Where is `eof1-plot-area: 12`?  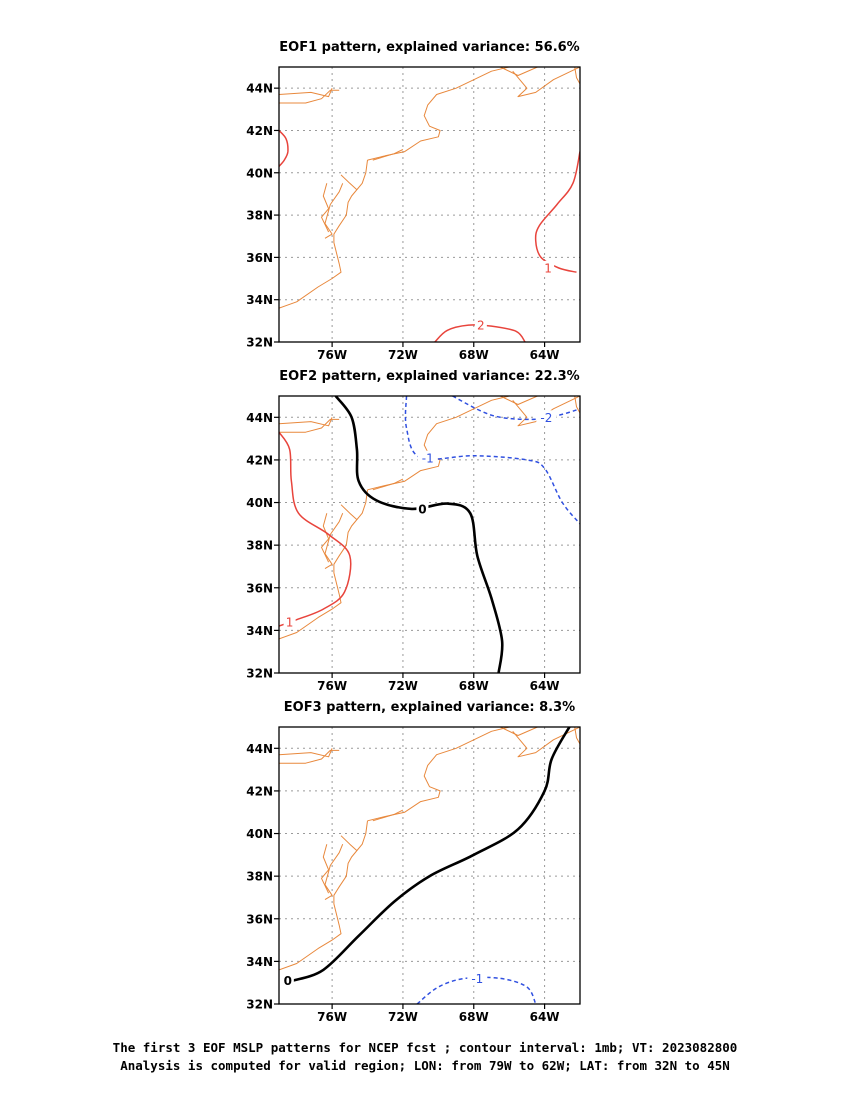 eof1-plot-area: 12 is located at coordinates (429, 204).